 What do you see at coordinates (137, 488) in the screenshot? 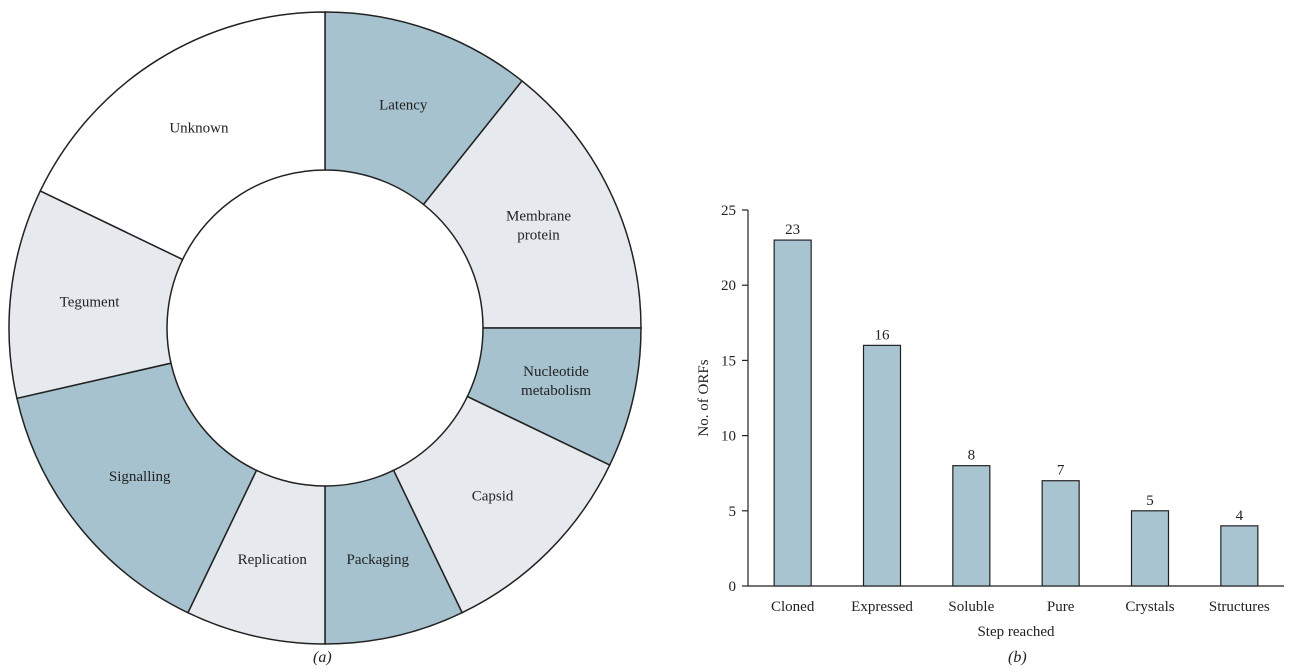
I see `slice-signalling` at bounding box center [137, 488].